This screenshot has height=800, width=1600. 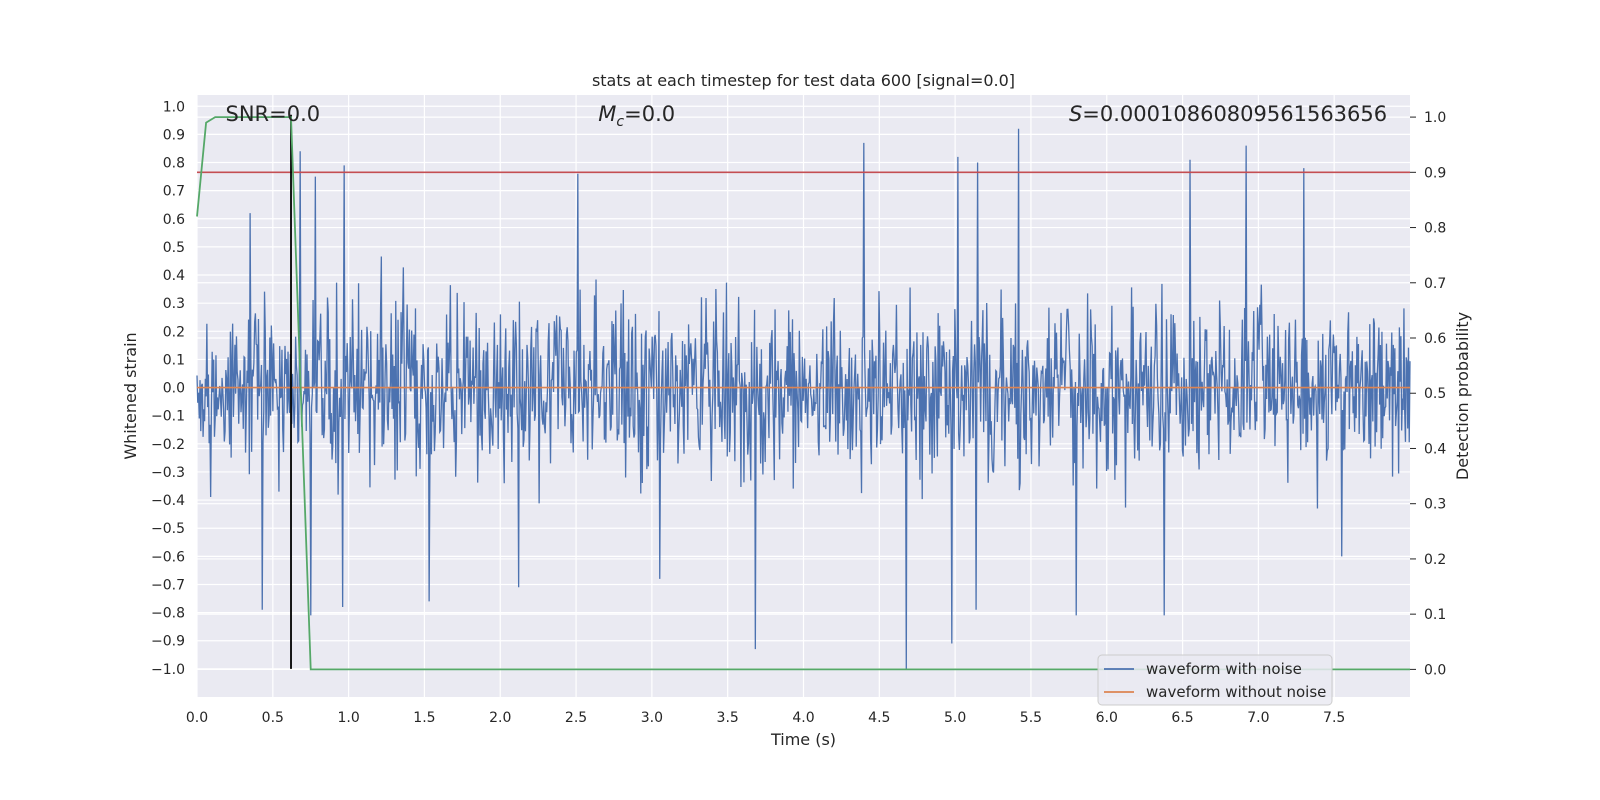 What do you see at coordinates (1435, 505) in the screenshot?
I see `y2-tick-label: 0.3` at bounding box center [1435, 505].